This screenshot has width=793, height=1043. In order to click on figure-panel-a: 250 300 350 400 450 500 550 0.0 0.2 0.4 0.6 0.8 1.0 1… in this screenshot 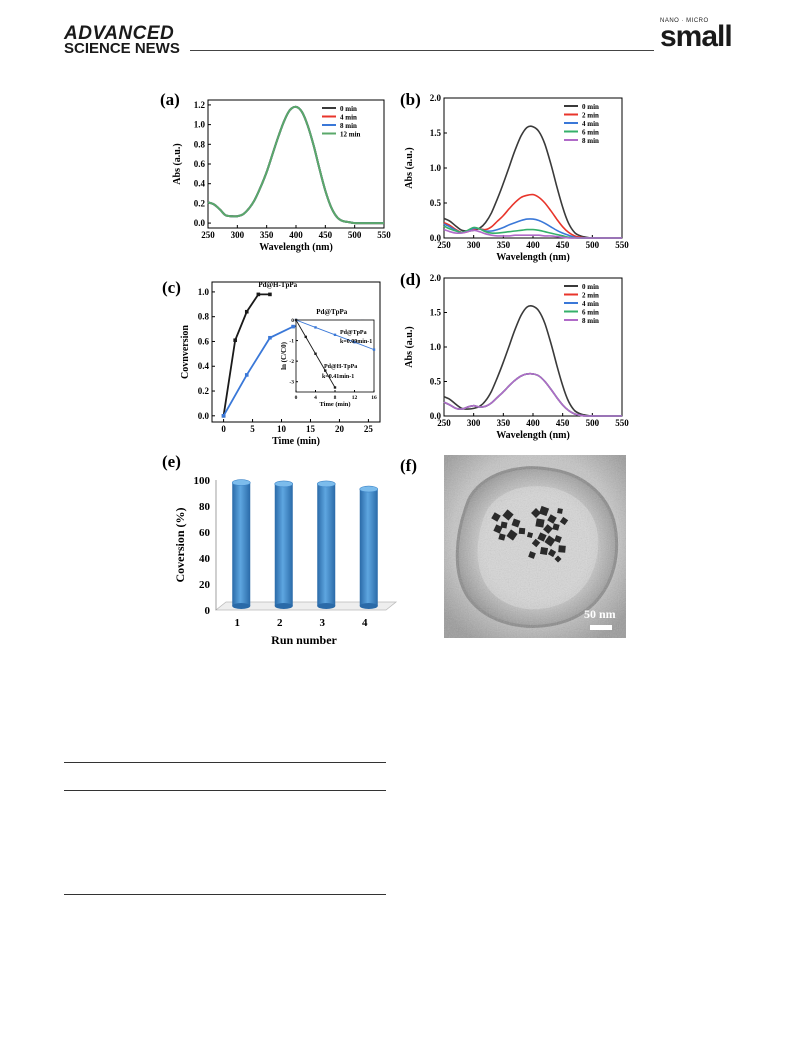, I will do `click(280, 179)`.